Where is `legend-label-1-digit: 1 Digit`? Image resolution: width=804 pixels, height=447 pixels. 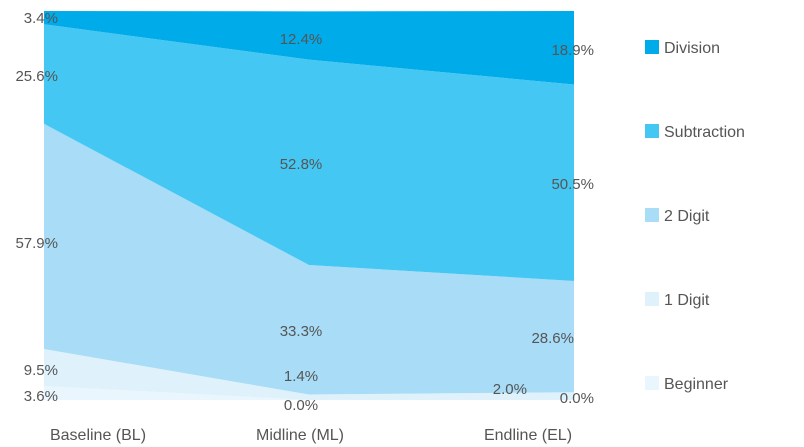 legend-label-1-digit: 1 Digit is located at coordinates (687, 300).